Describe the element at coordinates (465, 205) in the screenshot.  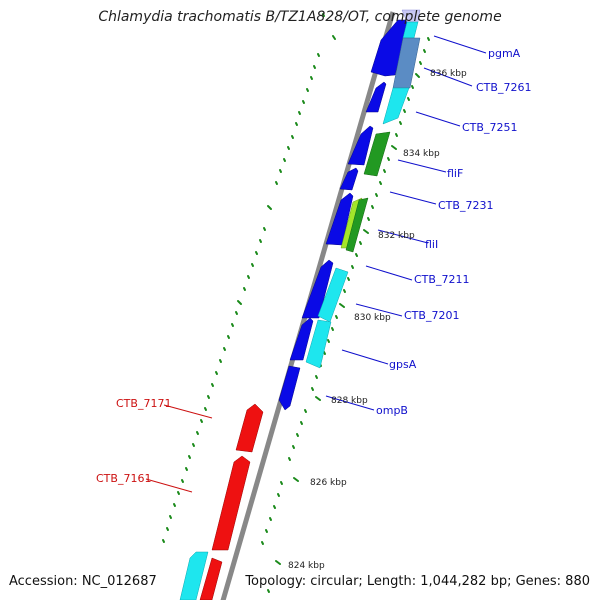
I see `gene-label-CTB_7231: CTB_7231` at that location.